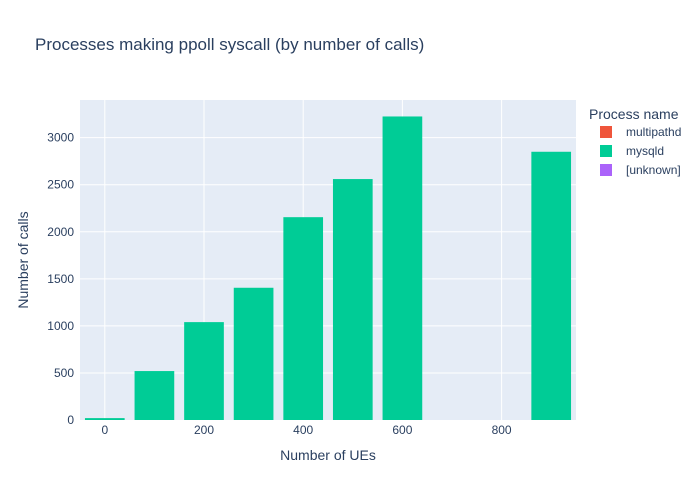  Describe the element at coordinates (70, 420) in the screenshot. I see `y-tick-label: 0` at that location.